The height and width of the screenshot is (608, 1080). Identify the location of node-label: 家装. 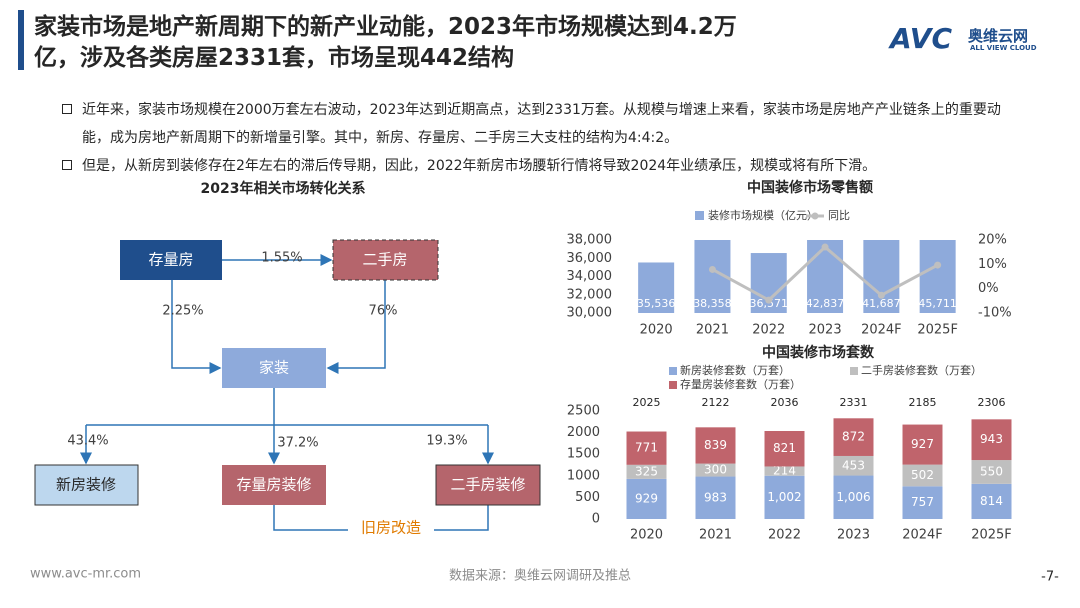
(274, 368).